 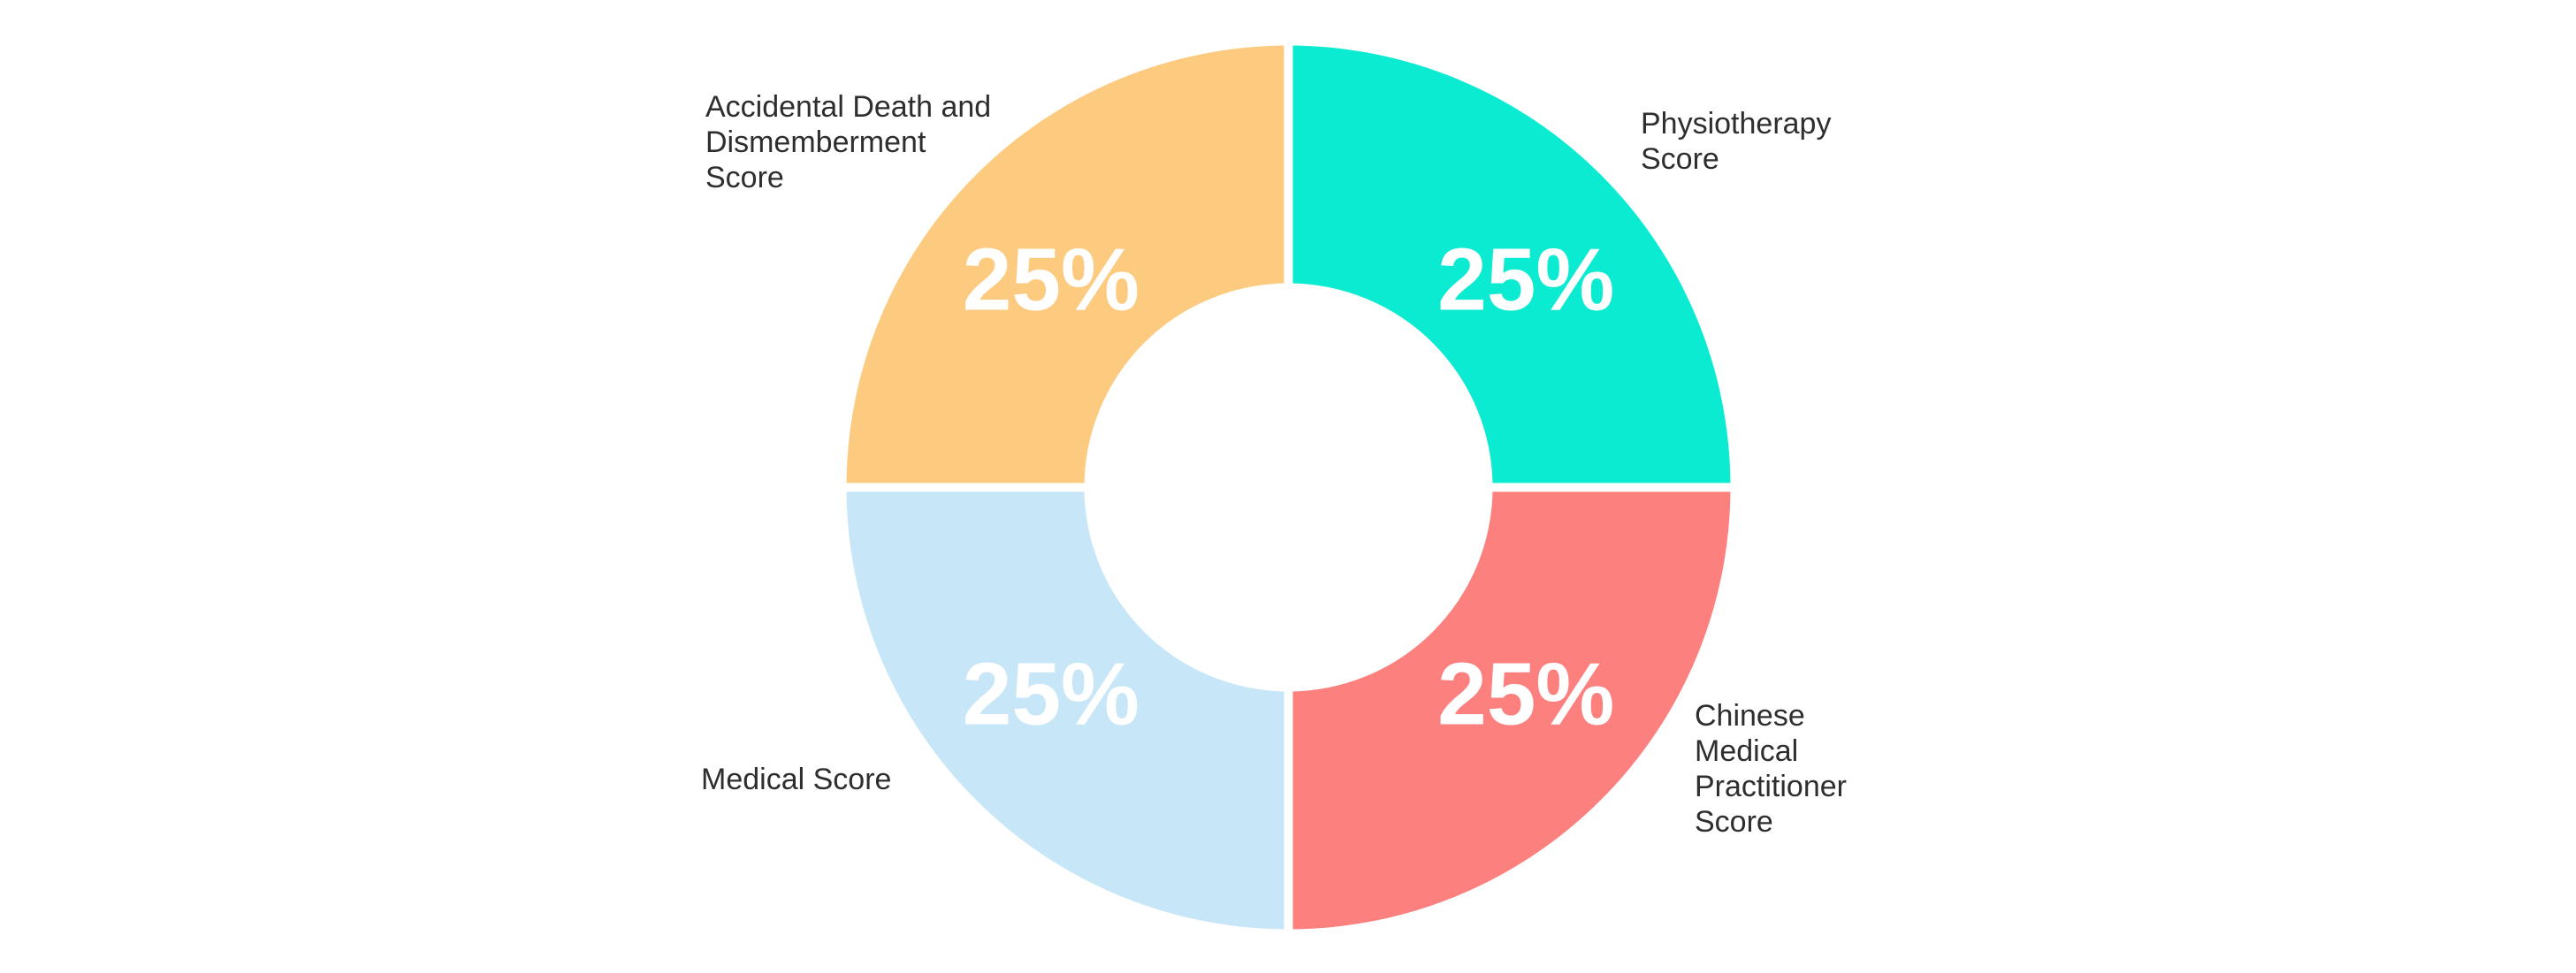 I want to click on segment-label-chinese-medical-practitioner-score: Chinese Medical Practitioner Score, so click(x=1771, y=769).